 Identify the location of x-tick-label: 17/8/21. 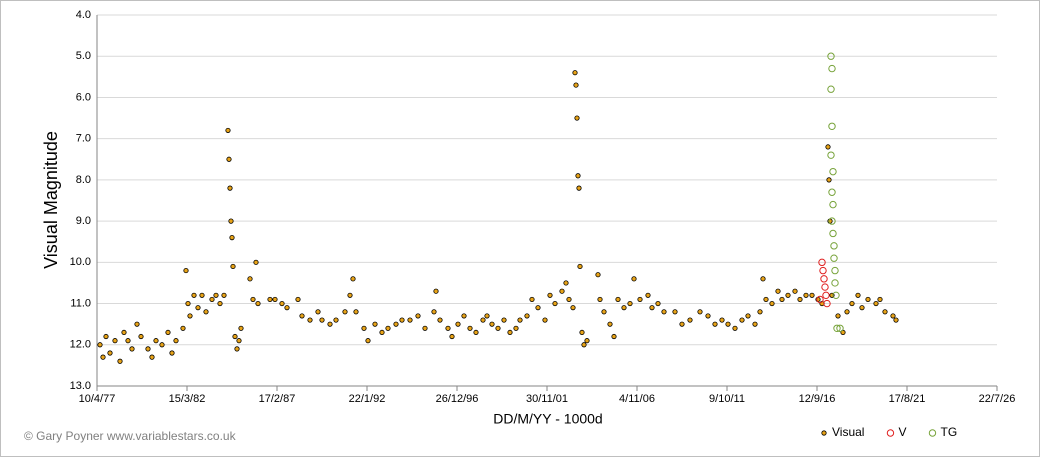
(907, 399).